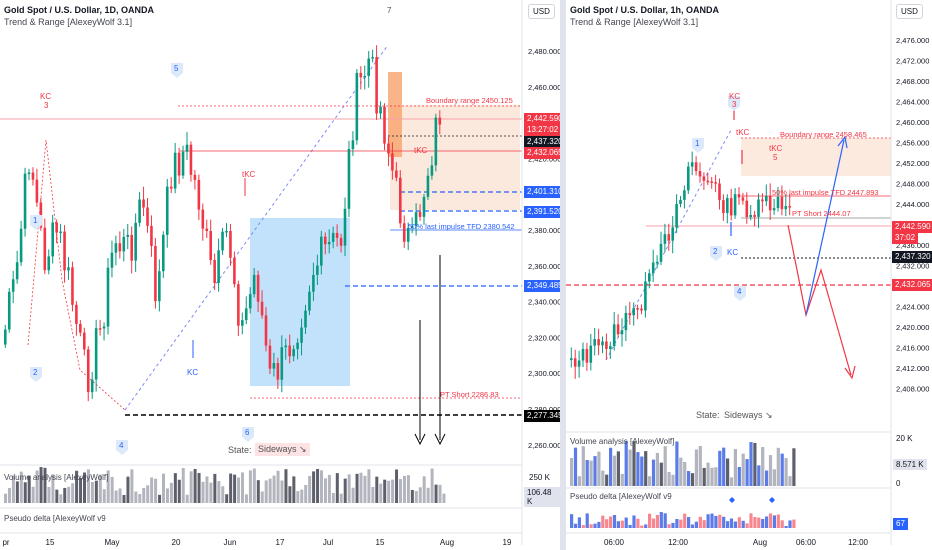 The image size is (932, 550). Describe the element at coordinates (912, 307) in the screenshot. I see `hourly-price-tick: 2,424.000` at that location.